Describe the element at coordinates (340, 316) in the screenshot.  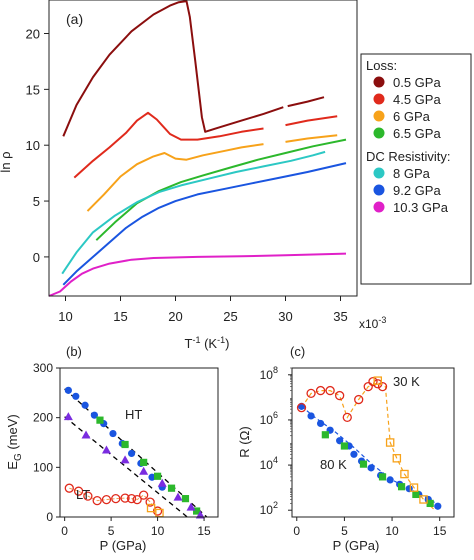
I see `x-tick-label: 35` at that location.